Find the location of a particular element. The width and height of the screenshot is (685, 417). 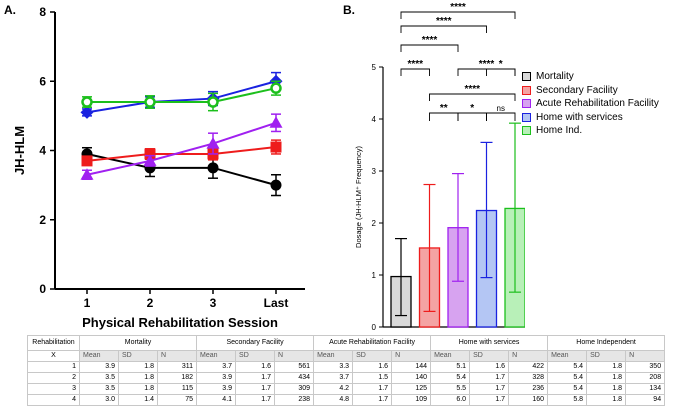

panel-b-label: B. is located at coordinates (349, 10).